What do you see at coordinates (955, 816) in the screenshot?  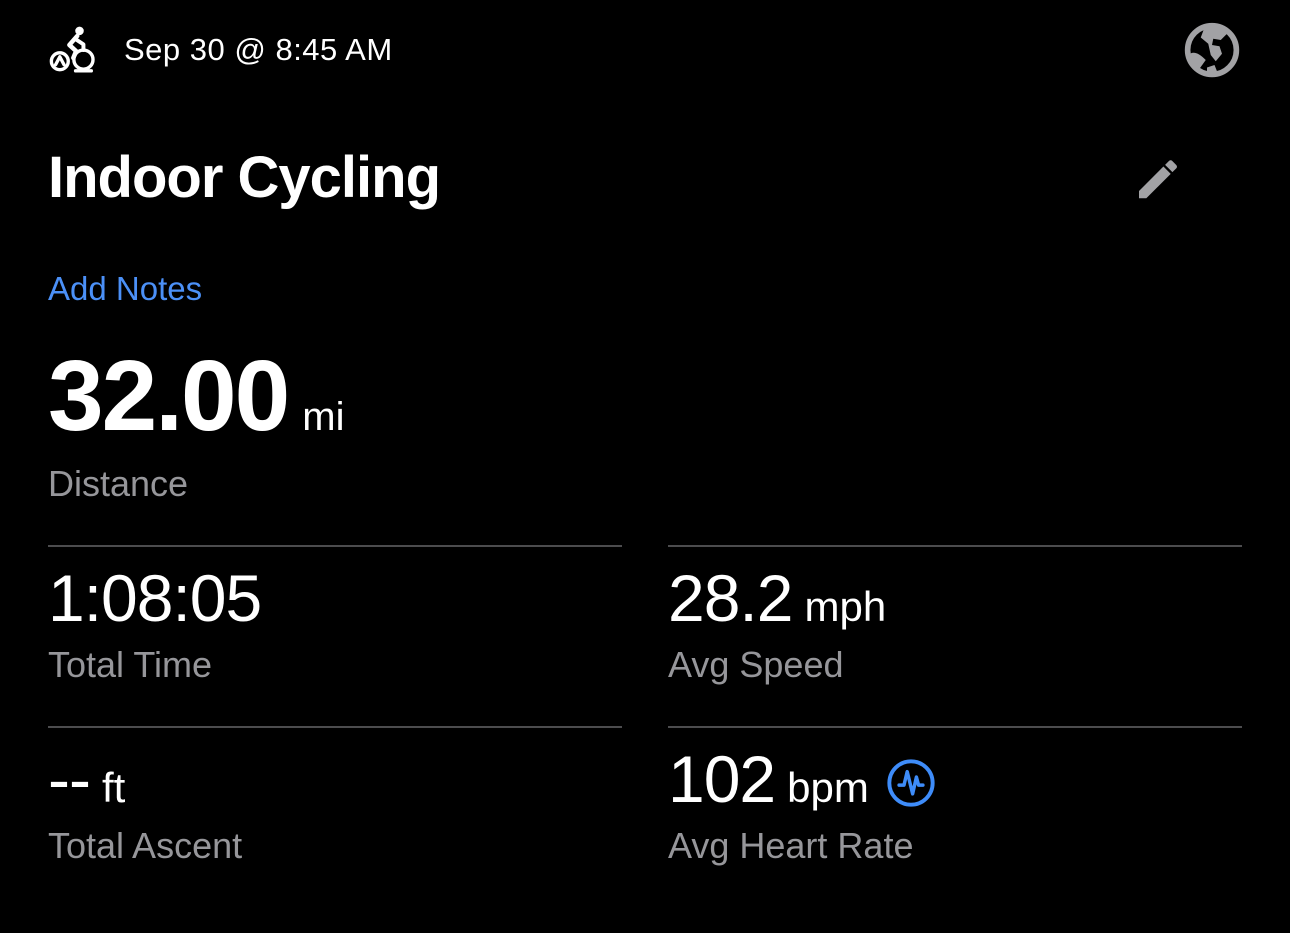 I see `stat-avg-heart-rate: 102 bpm Avg Heart Rate` at bounding box center [955, 816].